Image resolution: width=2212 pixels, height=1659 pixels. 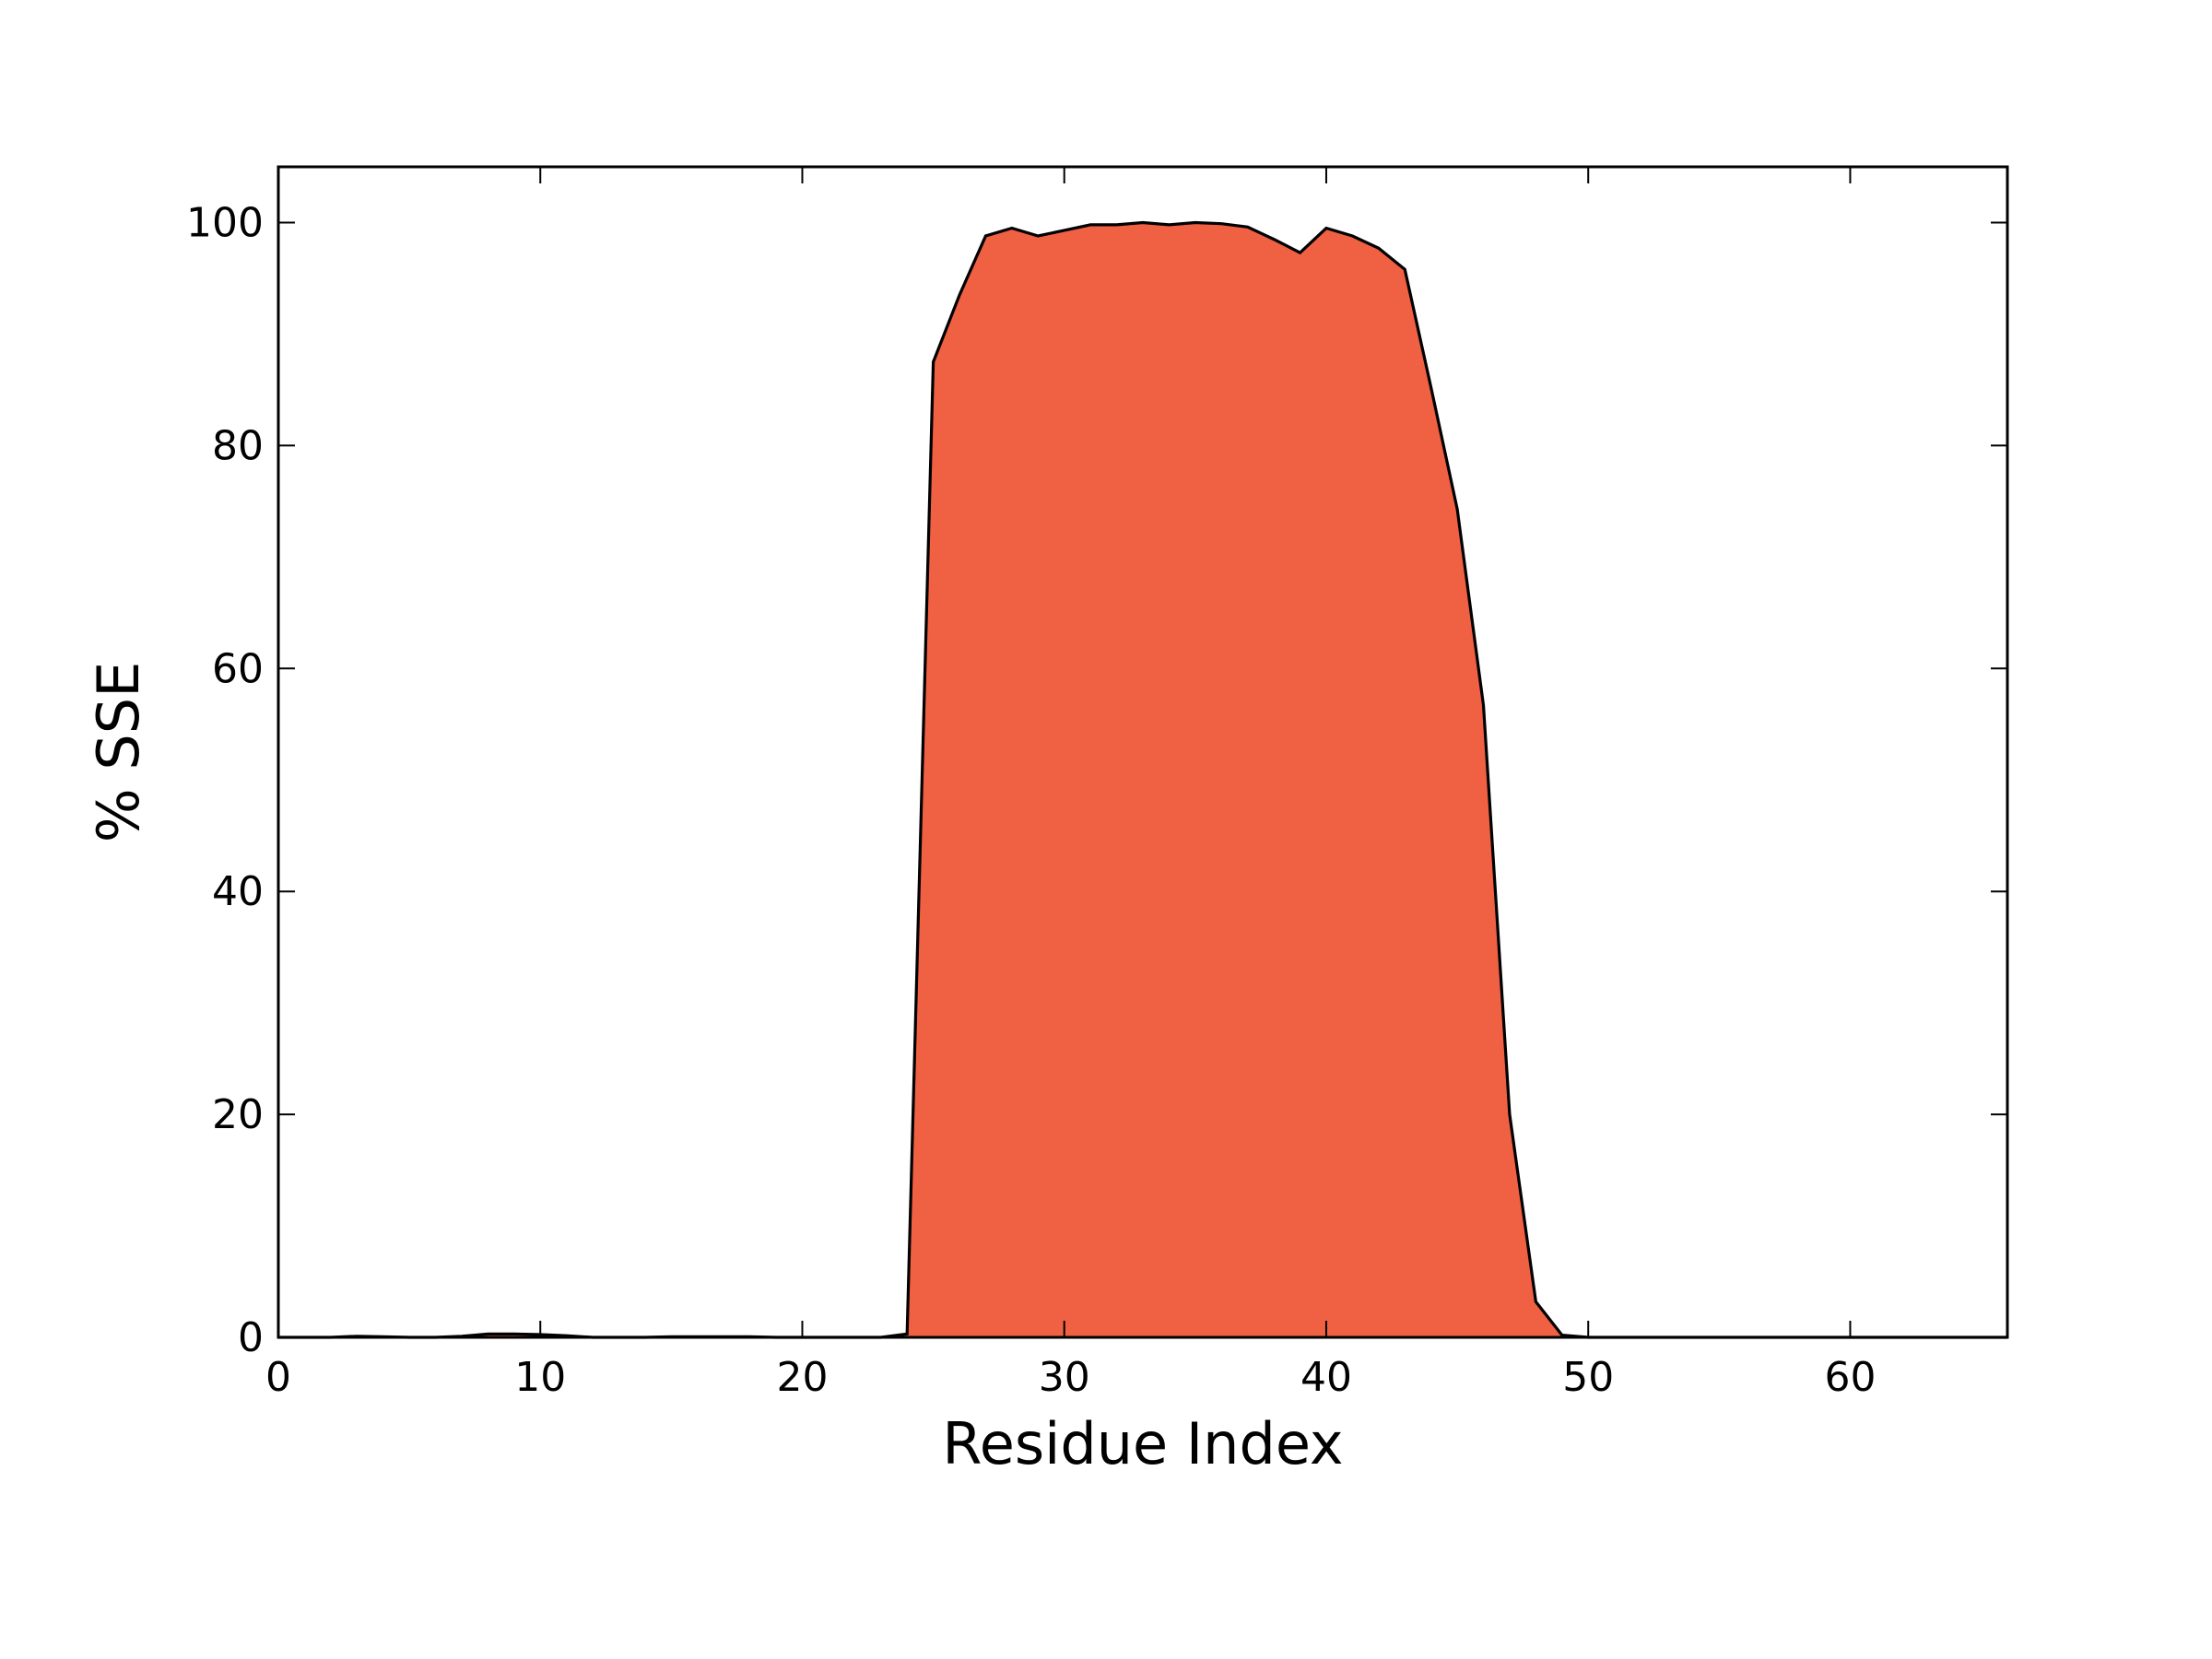 What do you see at coordinates (278, 1377) in the screenshot?
I see `x-tick-label: 0` at bounding box center [278, 1377].